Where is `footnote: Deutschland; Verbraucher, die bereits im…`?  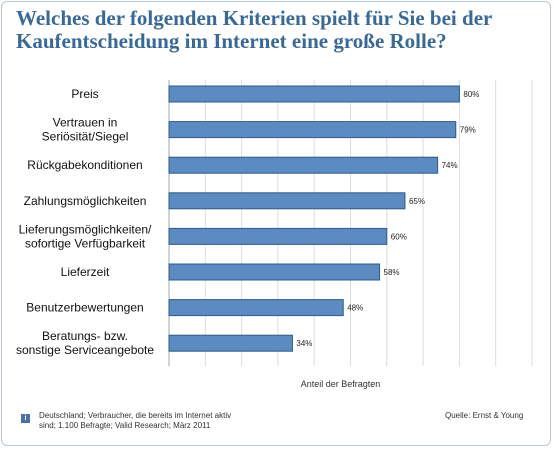
footnote: Deutschland; Verbraucher, die bereits im… is located at coordinates (135, 420).